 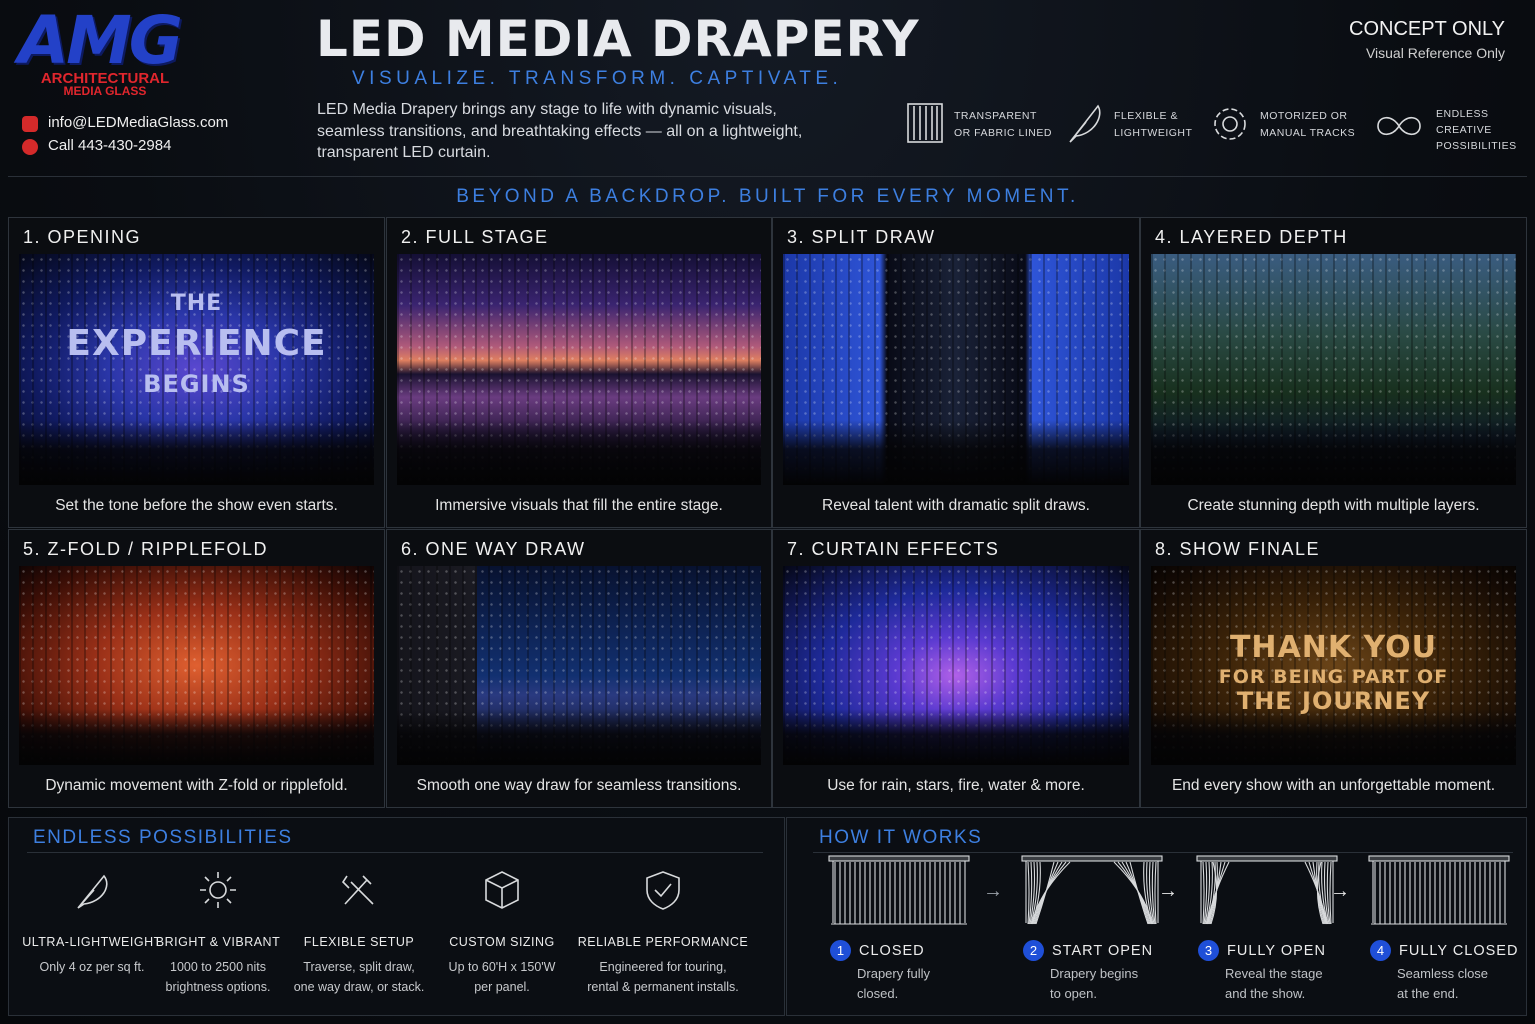 I want to click on feature-label: MOTORIZED OR, so click(x=1304, y=116).